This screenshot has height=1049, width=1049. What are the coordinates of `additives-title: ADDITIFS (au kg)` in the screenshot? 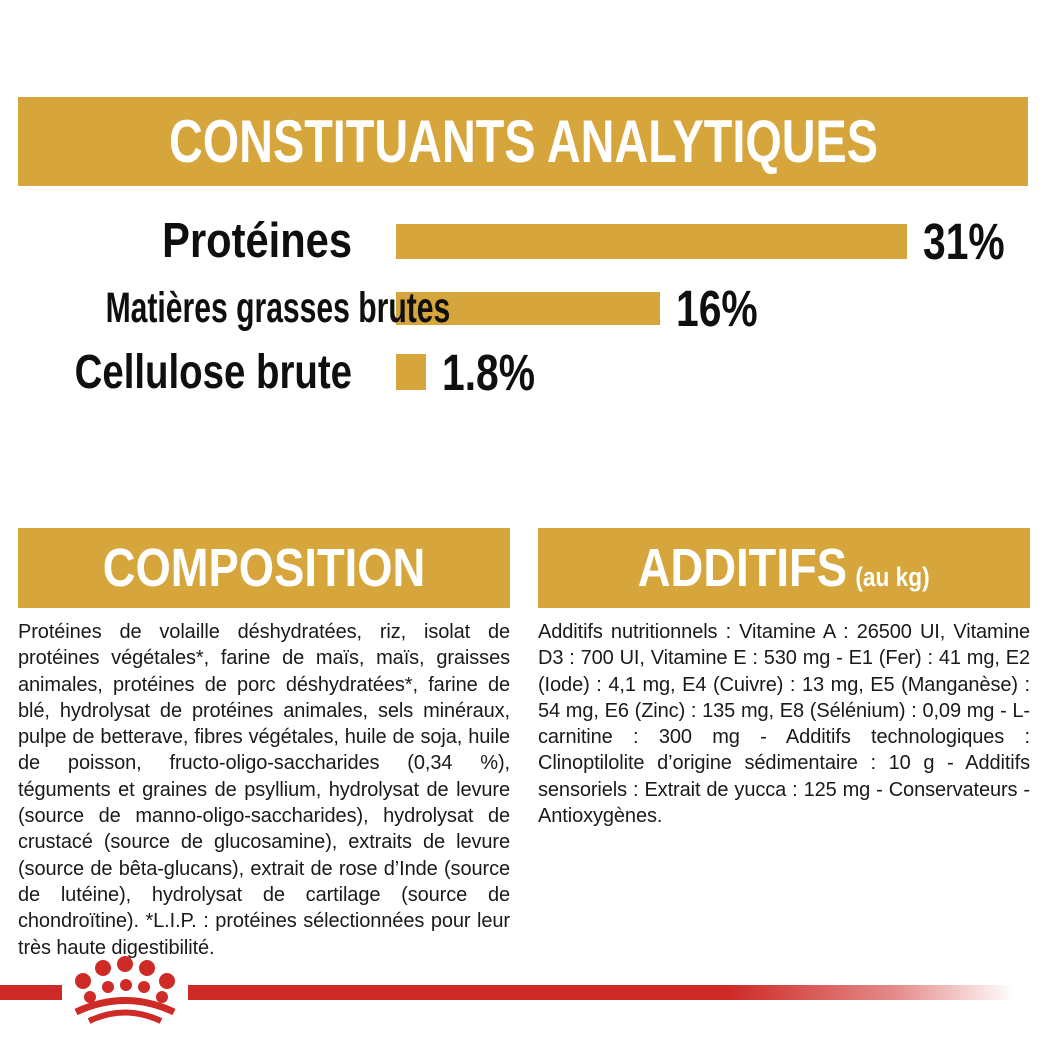 It's located at (784, 568).